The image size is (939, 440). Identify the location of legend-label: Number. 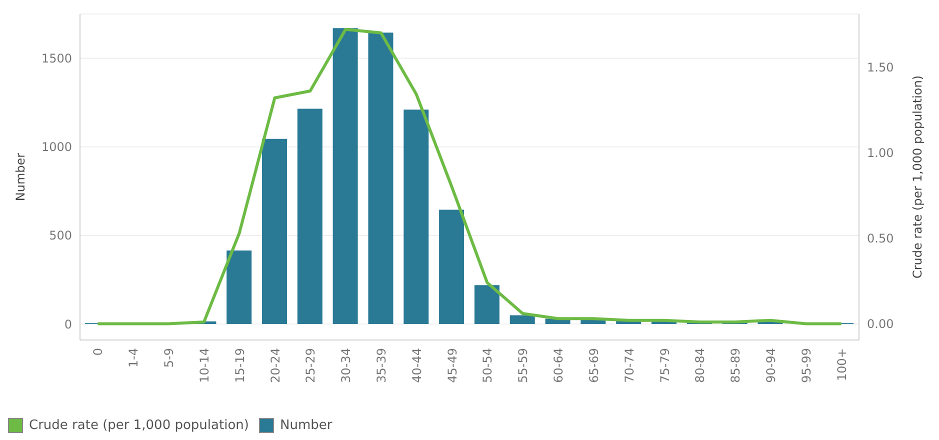
(305, 425).